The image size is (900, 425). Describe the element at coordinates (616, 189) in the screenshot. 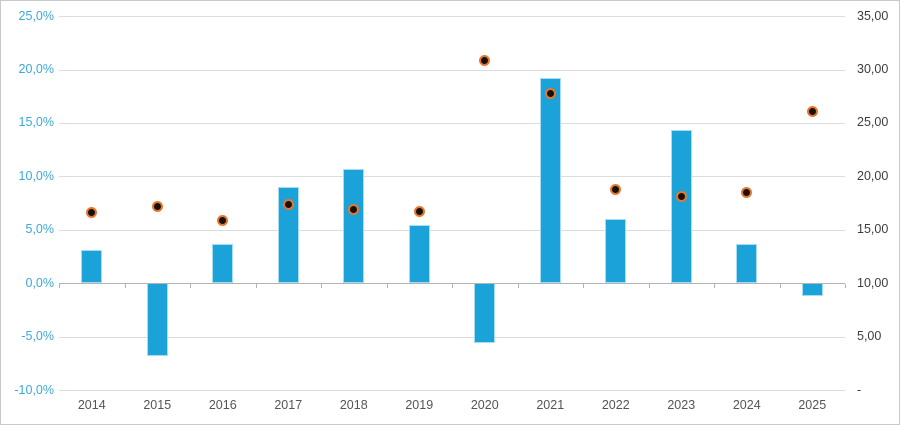

I see `dot-2022` at that location.